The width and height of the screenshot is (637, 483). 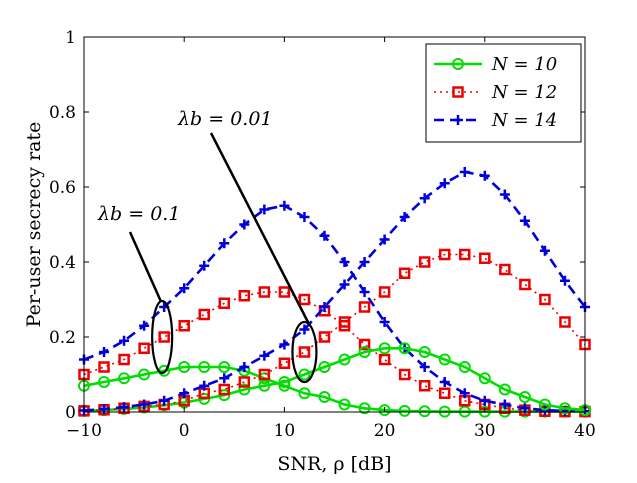 What do you see at coordinates (285, 431) in the screenshot?
I see `x-tick-label: 10` at bounding box center [285, 431].